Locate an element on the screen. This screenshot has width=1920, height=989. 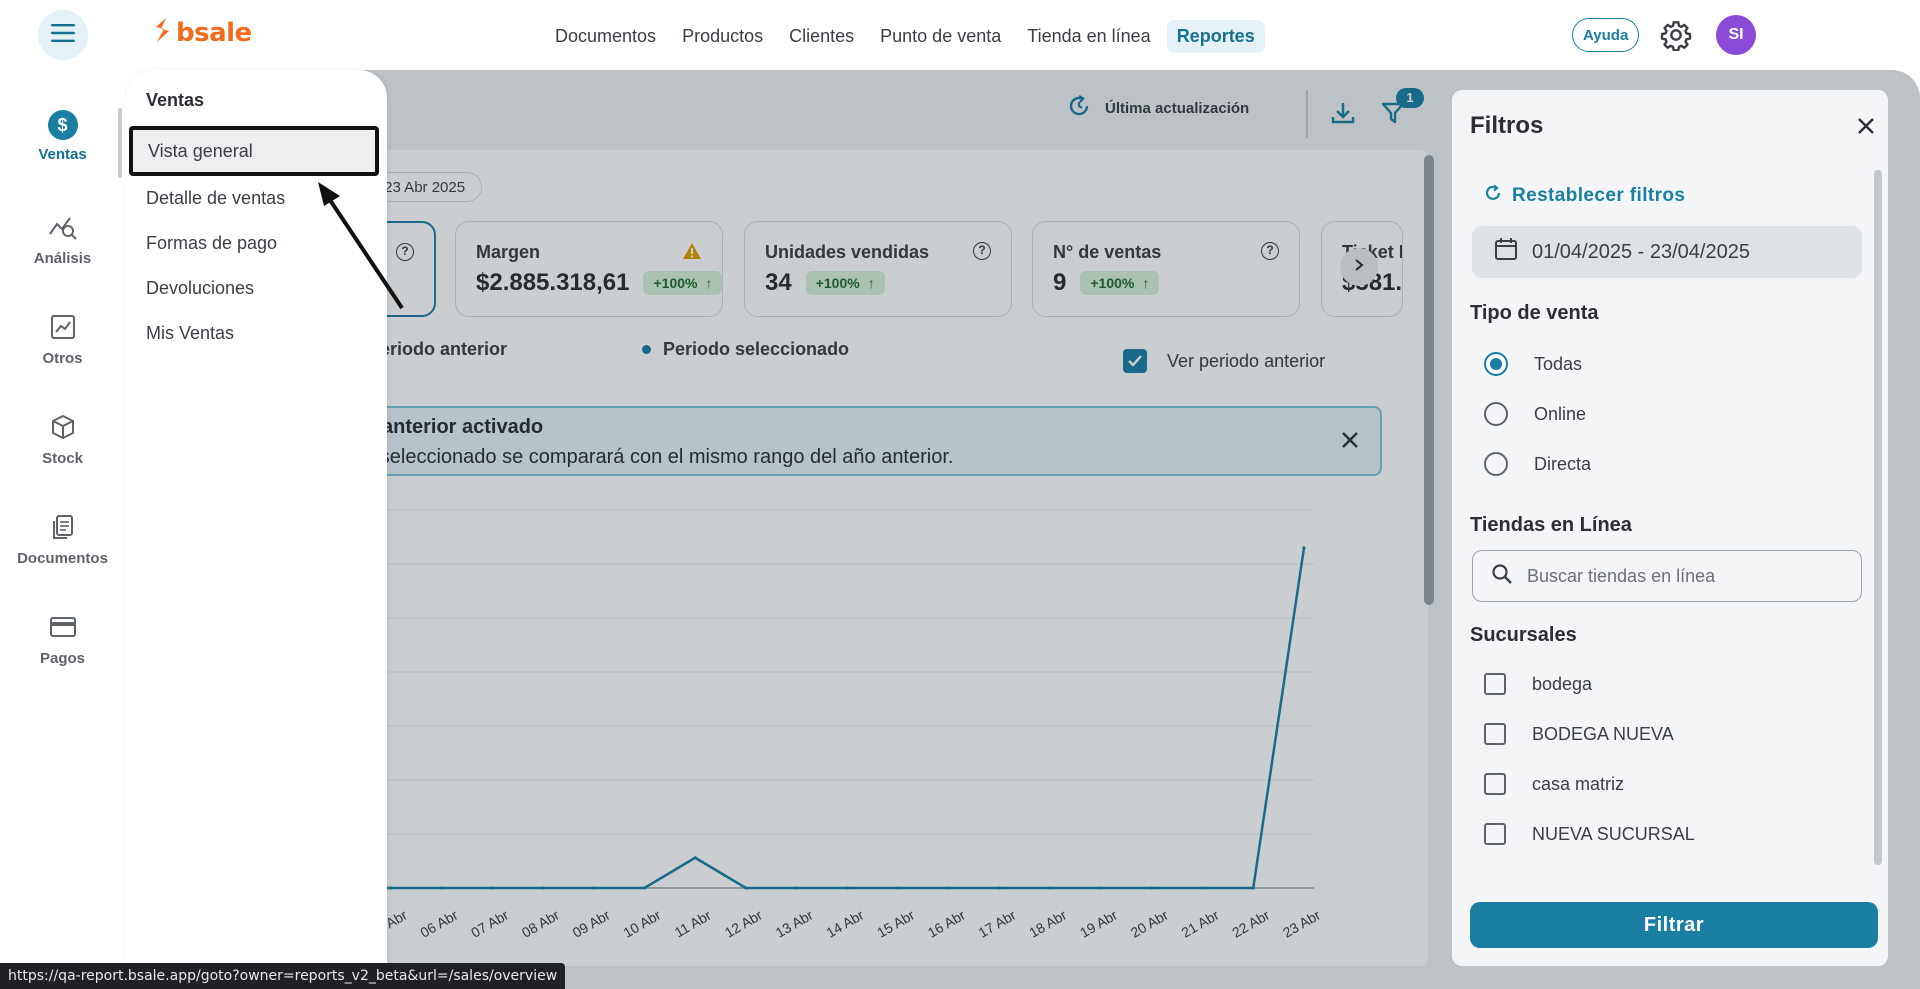
last-update: Última actualización is located at coordinates (1157, 108).